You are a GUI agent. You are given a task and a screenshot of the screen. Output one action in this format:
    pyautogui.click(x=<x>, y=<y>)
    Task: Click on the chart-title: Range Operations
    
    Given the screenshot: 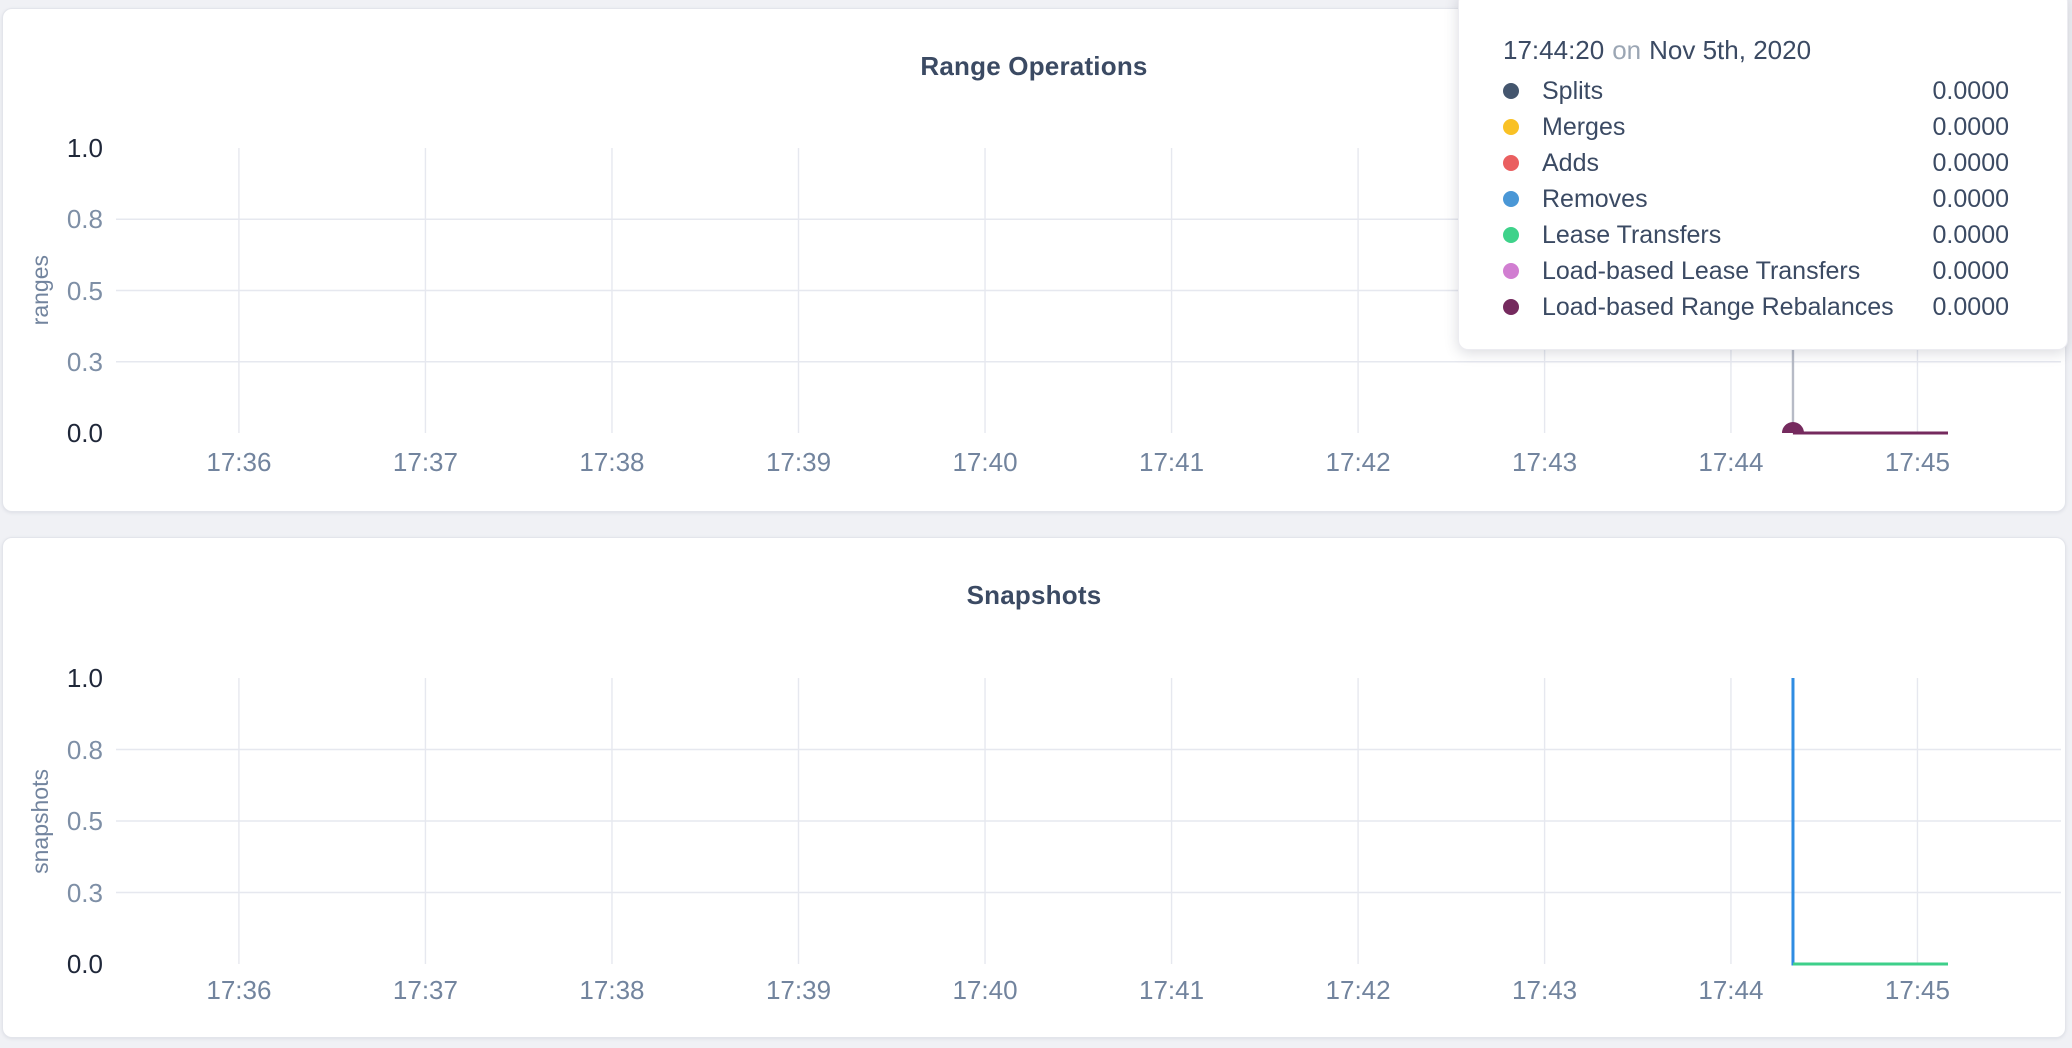 What is the action you would take?
    pyautogui.click(x=1034, y=66)
    